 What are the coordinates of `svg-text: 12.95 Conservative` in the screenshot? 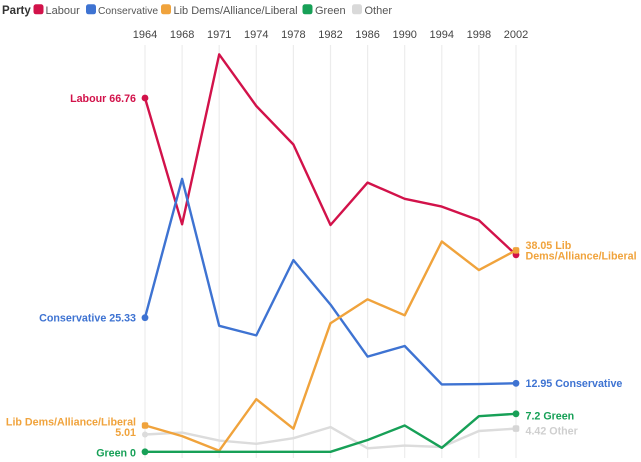 It's located at (574, 384).